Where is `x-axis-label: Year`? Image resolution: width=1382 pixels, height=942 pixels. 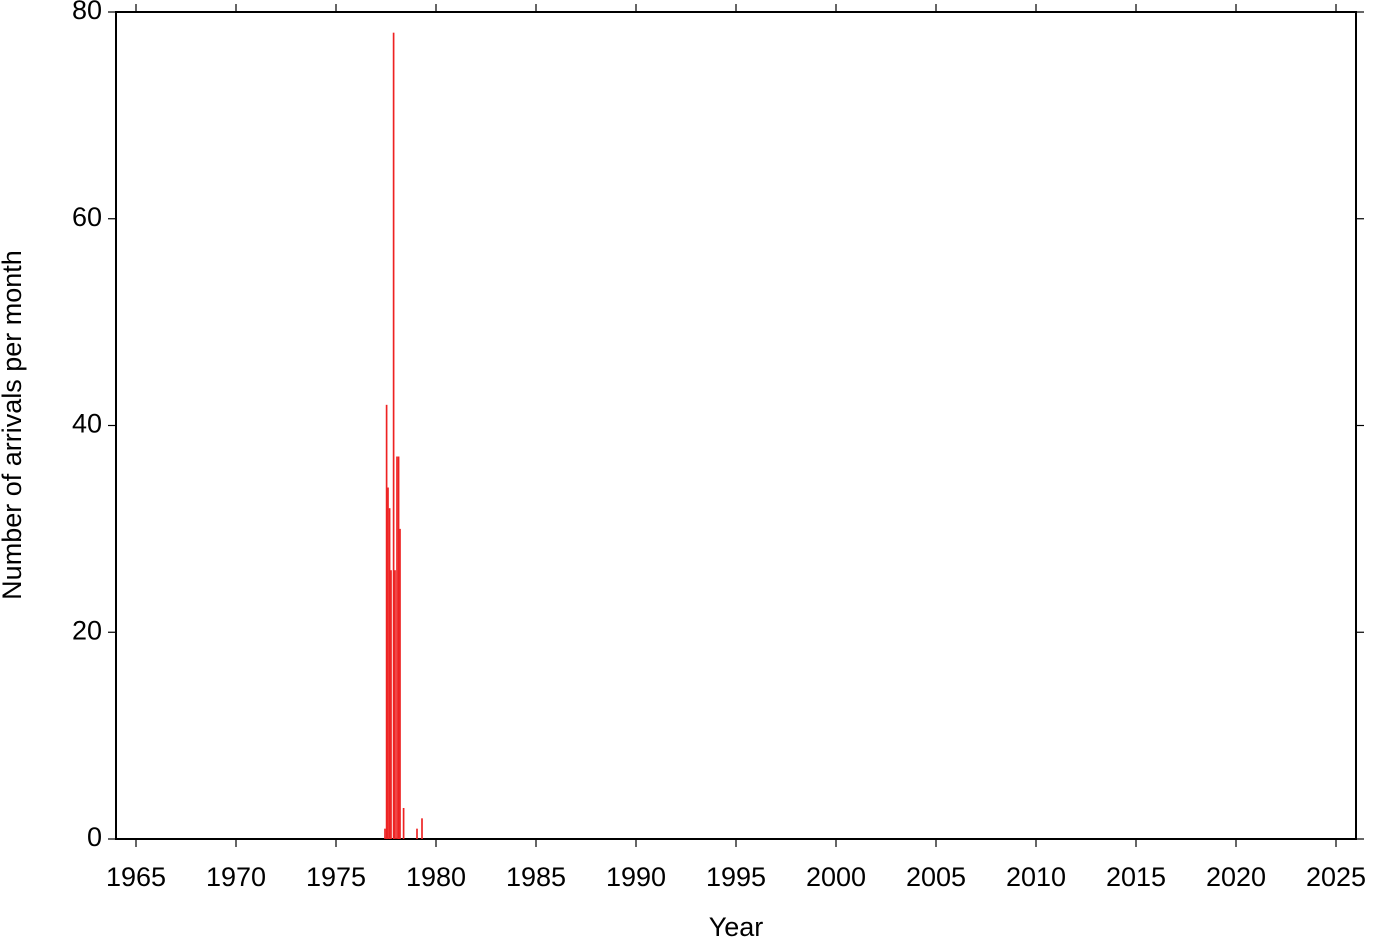 x-axis-label: Year is located at coordinates (736, 927).